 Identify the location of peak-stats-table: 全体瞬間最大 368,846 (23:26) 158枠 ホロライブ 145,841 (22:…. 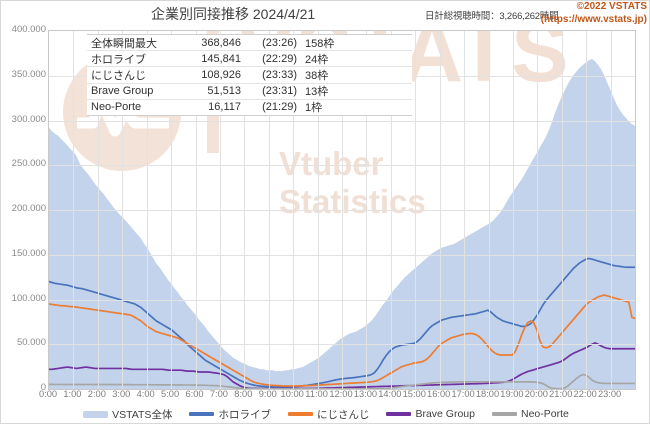
(249, 75).